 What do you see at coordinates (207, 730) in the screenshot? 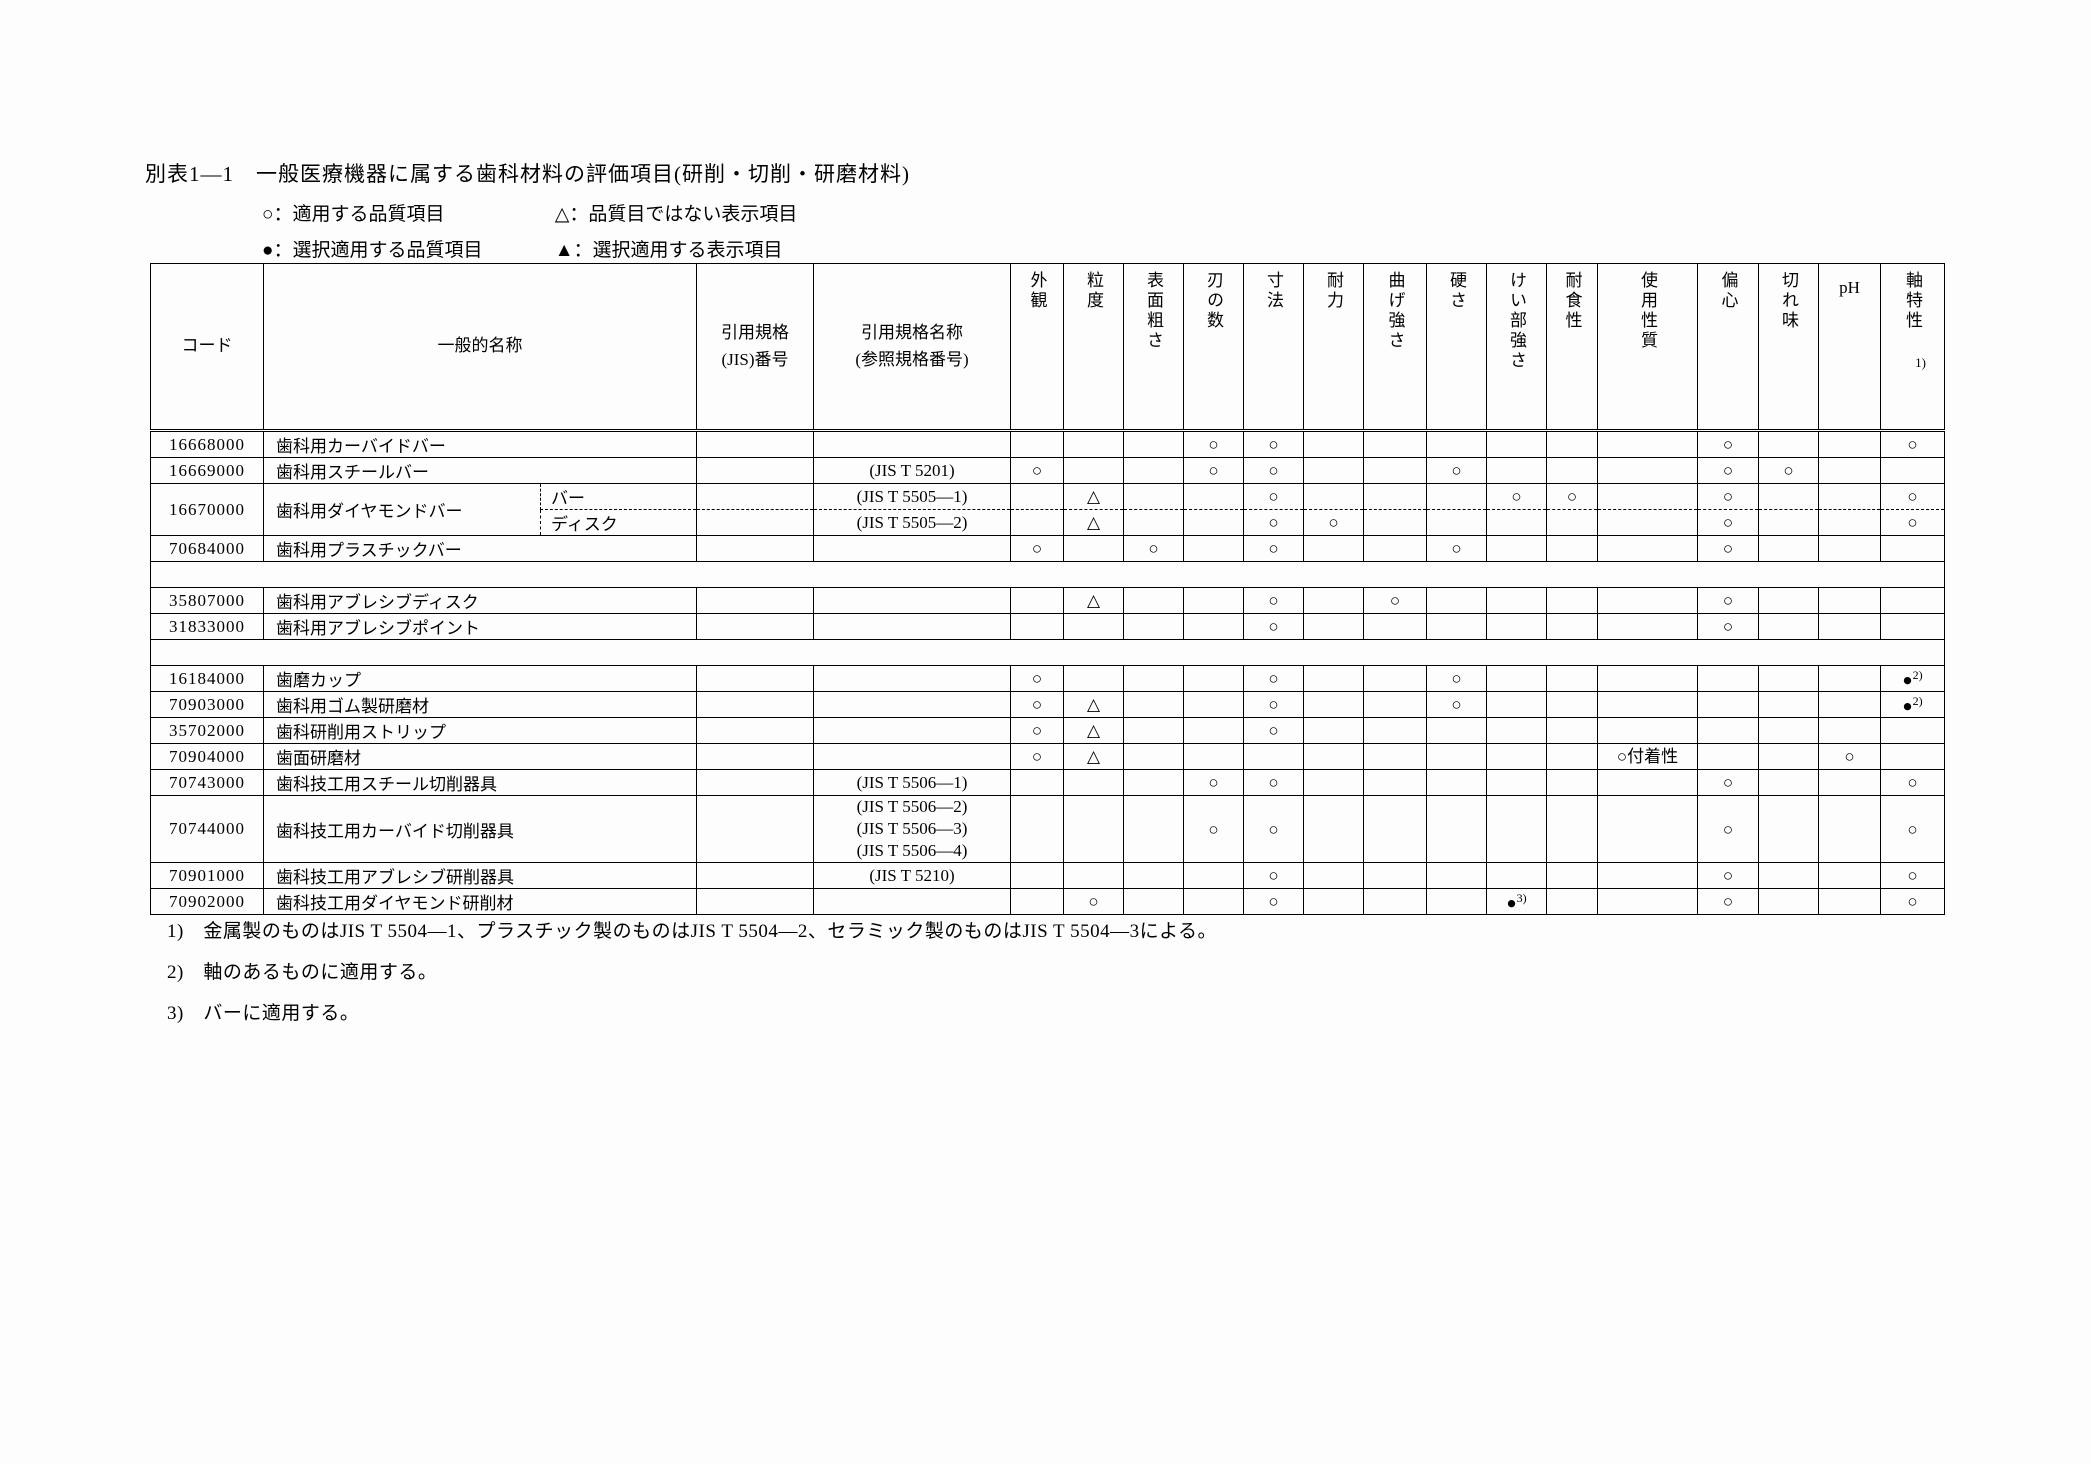
I see `code-cell: 35702000` at bounding box center [207, 730].